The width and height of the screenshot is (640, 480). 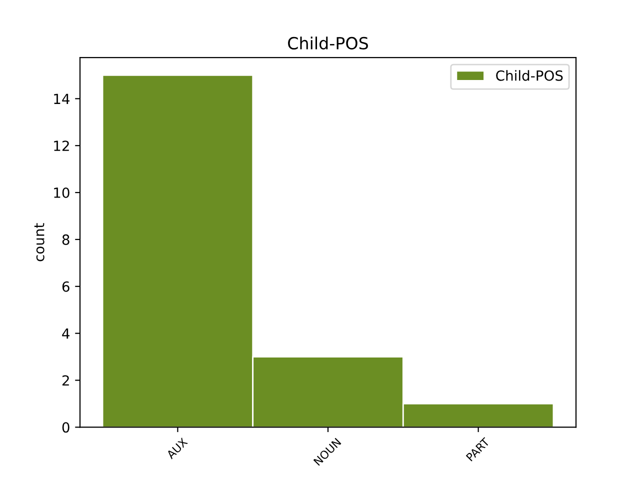 I want to click on y-tick-label: 12, so click(x=61, y=145).